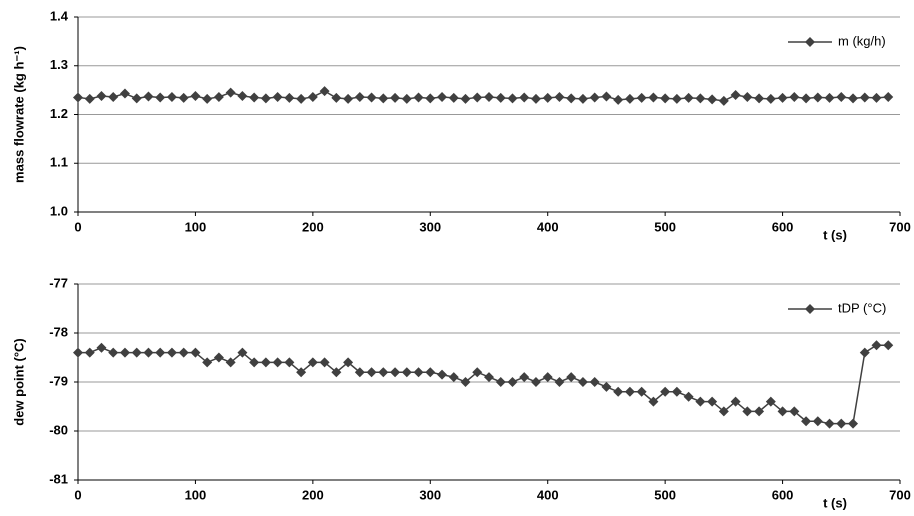 Image resolution: width=914 pixels, height=516 pixels. What do you see at coordinates (483, 384) in the screenshot?
I see `series-line` at bounding box center [483, 384].